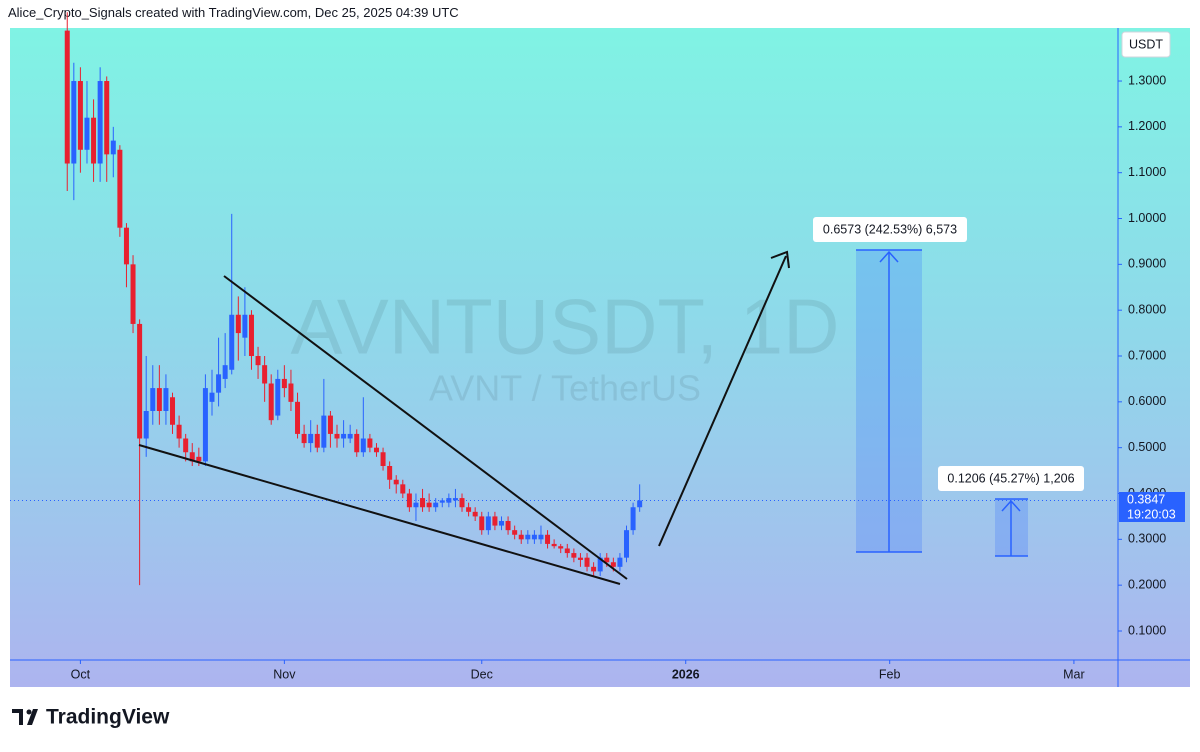 This screenshot has width=1200, height=752. Describe the element at coordinates (284, 674) in the screenshot. I see `x-tick-label: Nov` at that location.